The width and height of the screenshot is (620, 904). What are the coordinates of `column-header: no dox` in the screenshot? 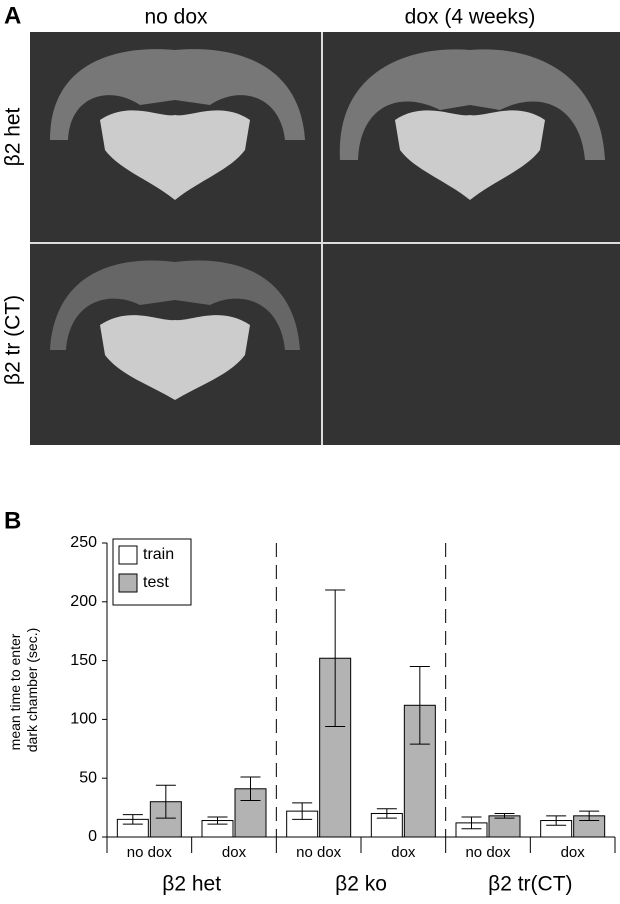 It's located at (176, 17).